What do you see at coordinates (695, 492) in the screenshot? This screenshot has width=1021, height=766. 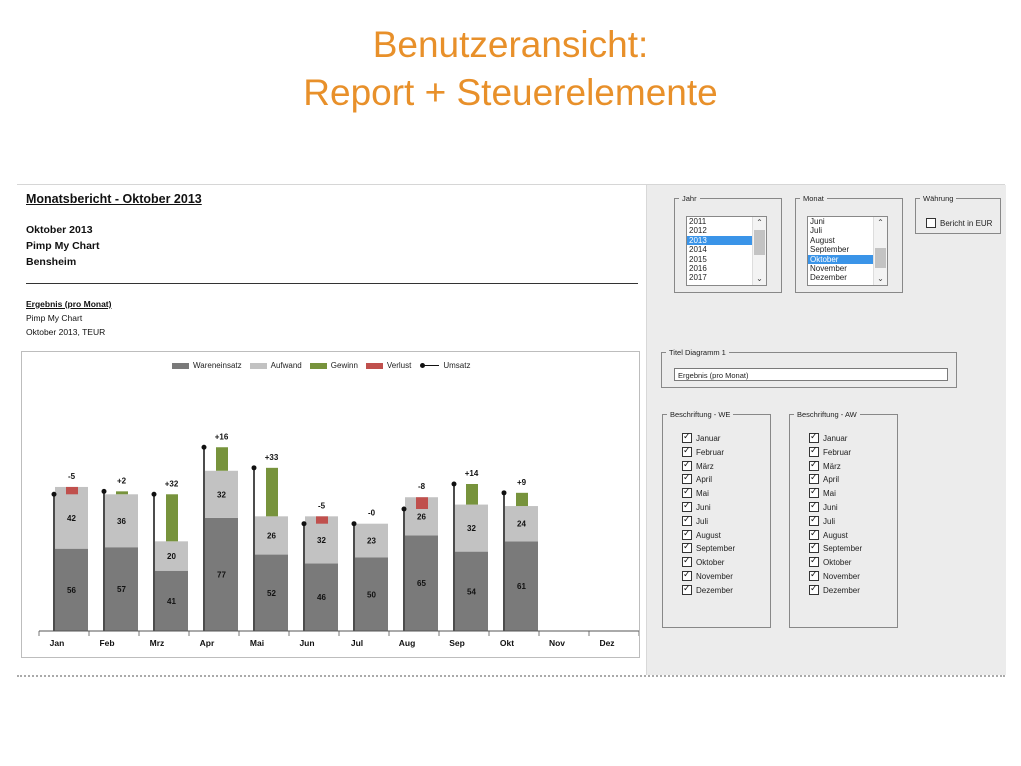 I see `we-option-4: Mai` at bounding box center [695, 492].